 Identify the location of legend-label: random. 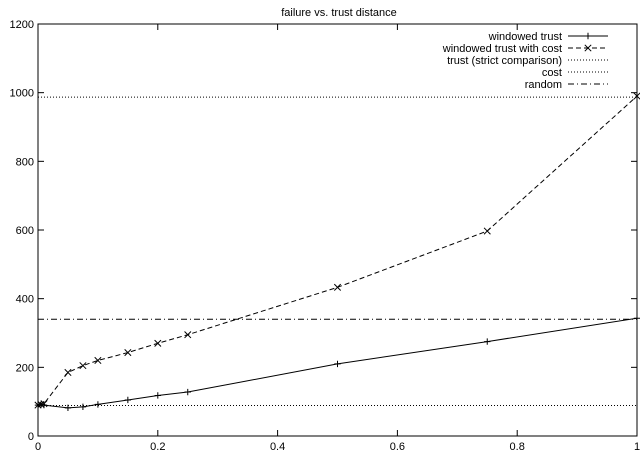
(543, 85).